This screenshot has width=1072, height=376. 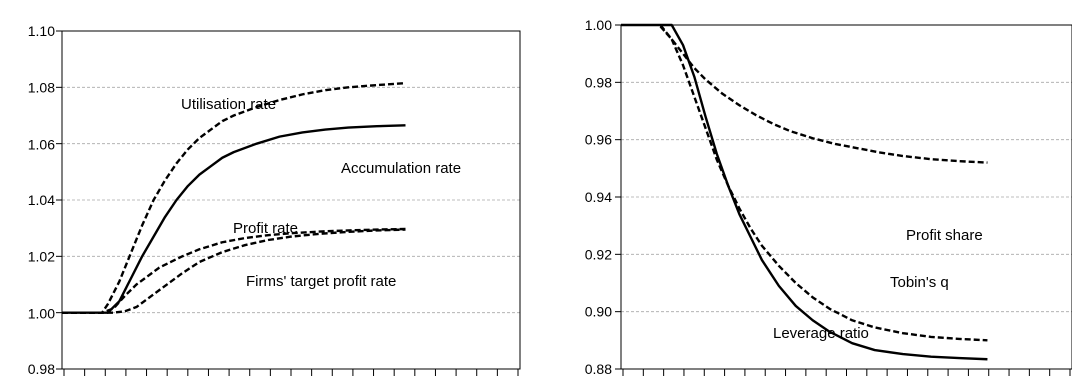 What do you see at coordinates (919, 282) in the screenshot?
I see `series-annotation: Tobin's q` at bounding box center [919, 282].